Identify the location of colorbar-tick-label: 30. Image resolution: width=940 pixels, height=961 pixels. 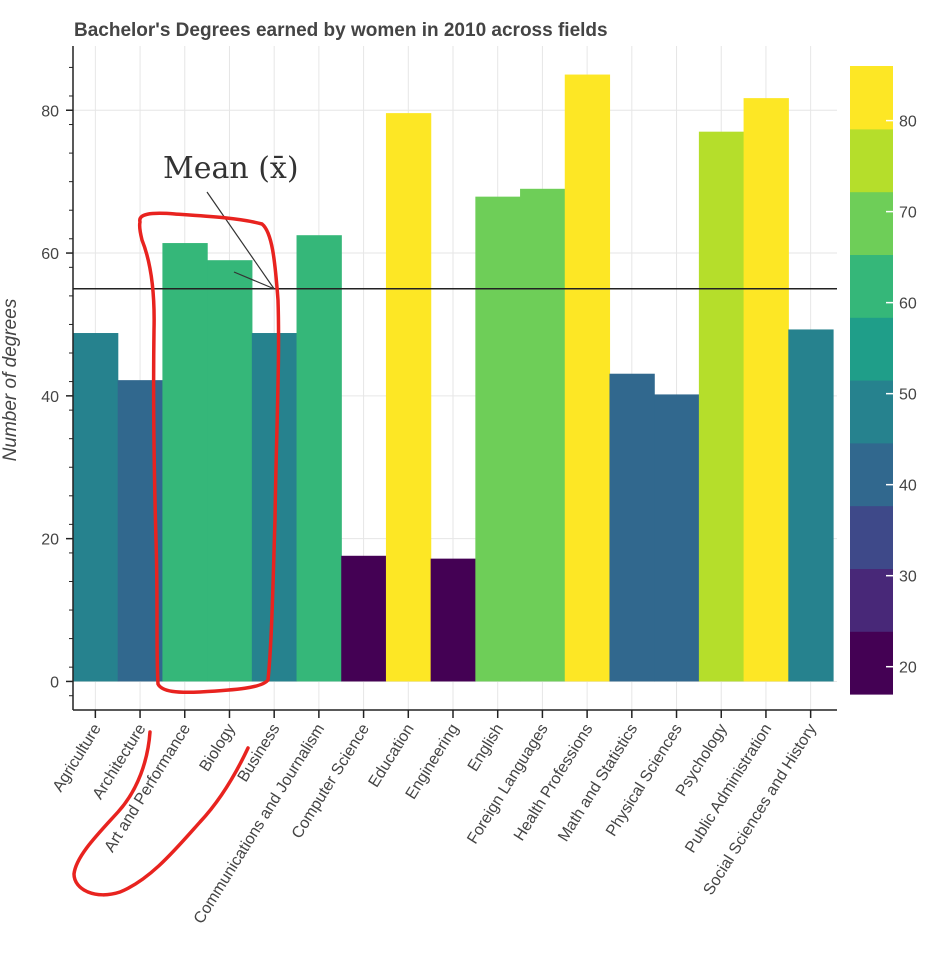
(908, 577).